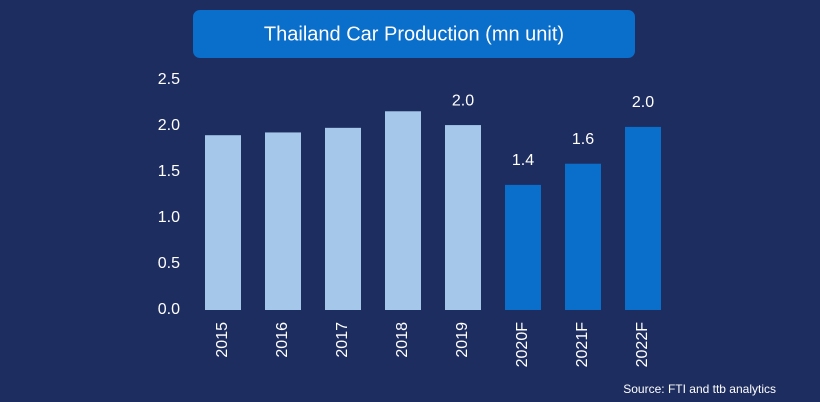 This screenshot has width=820, height=402. Describe the element at coordinates (222, 340) in the screenshot. I see `x-tick-label: 2015` at that location.